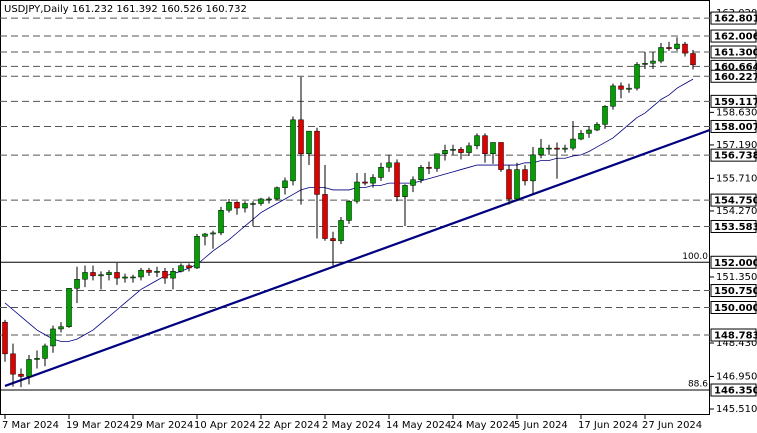 The height and width of the screenshot is (433, 757). I want to click on level-label: 146.350, so click(735, 391).